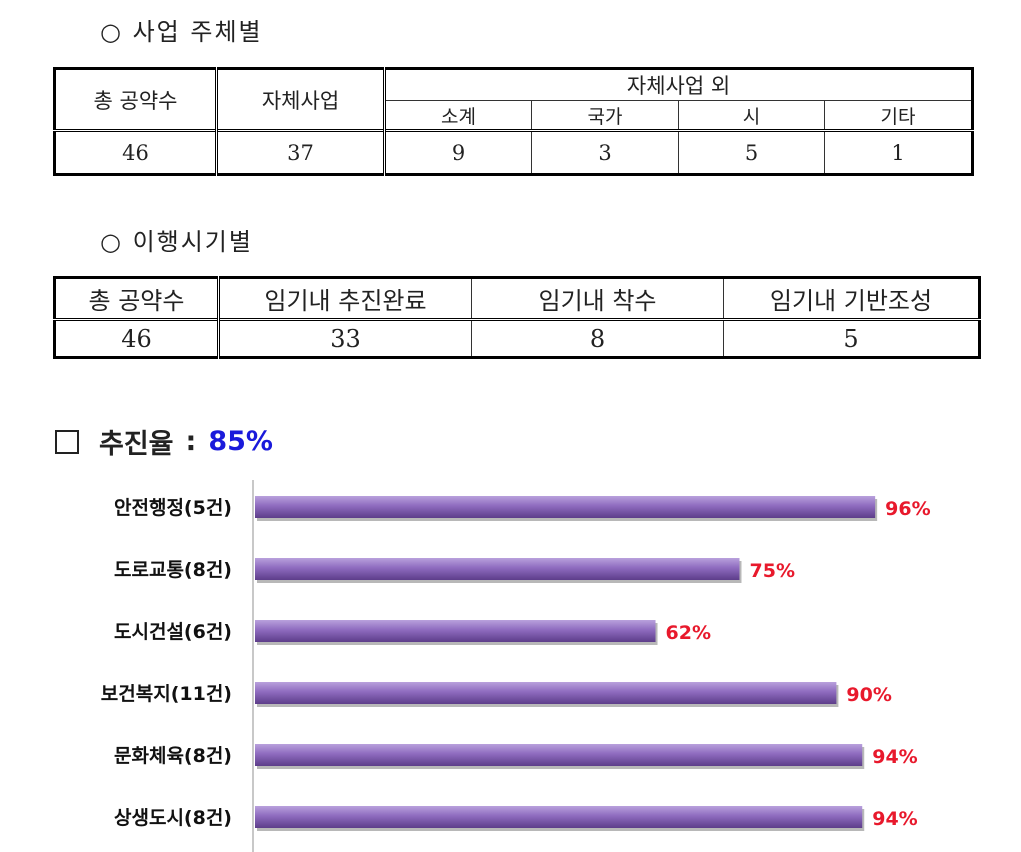  Describe the element at coordinates (851, 298) in the screenshot. I see `period-header-foundation: 임기내 기반조성` at that location.